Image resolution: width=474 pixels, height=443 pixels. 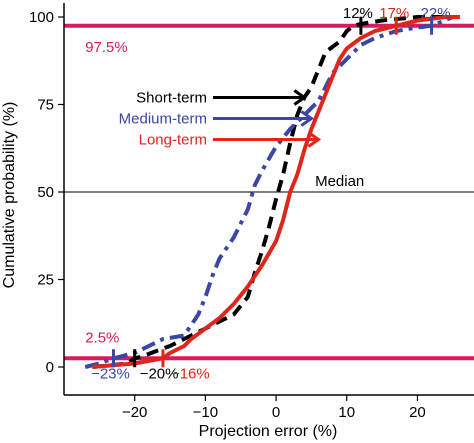 What do you see at coordinates (41, 17) in the screenshot?
I see `y-tick-label: 100` at bounding box center [41, 17].